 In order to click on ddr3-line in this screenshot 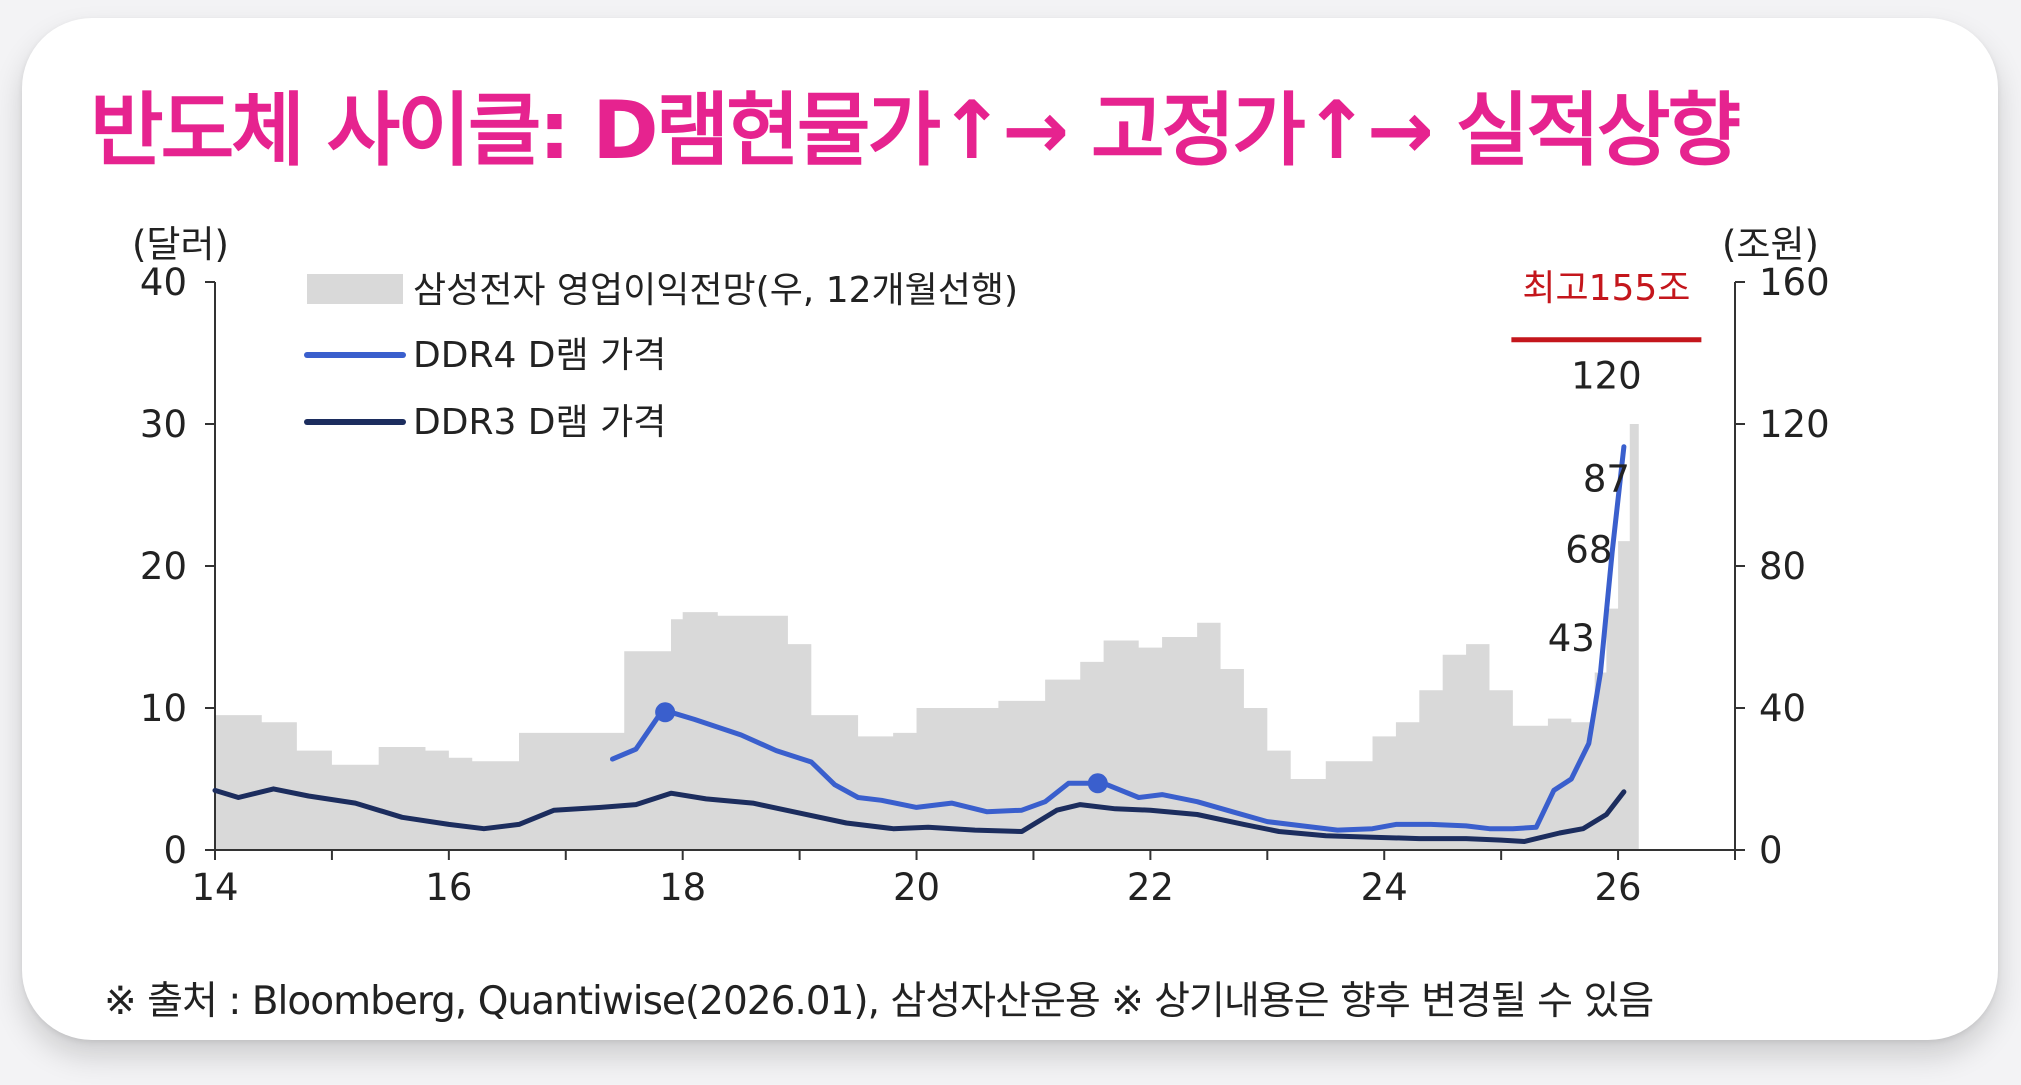, I will do `click(919, 815)`.